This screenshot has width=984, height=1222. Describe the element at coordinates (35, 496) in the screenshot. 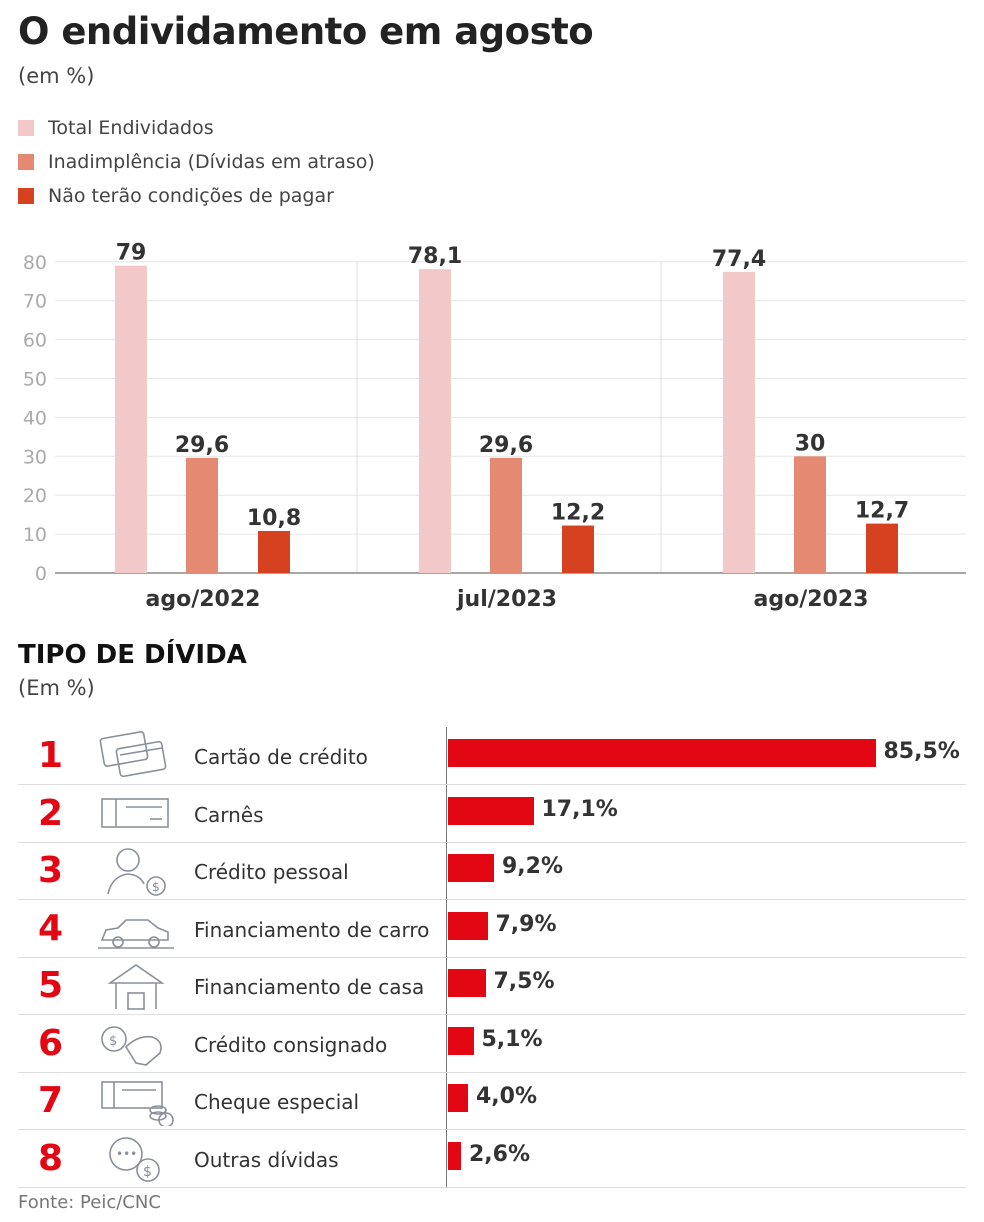

I see `y-tick-label: 20` at that location.